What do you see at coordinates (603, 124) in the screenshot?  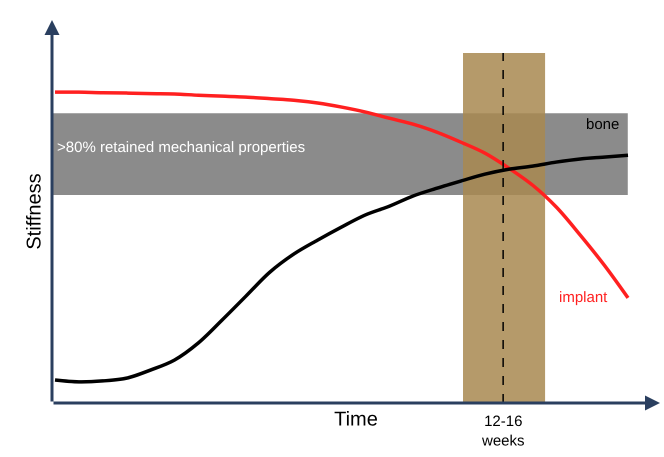 I see `series-label: bone` at bounding box center [603, 124].